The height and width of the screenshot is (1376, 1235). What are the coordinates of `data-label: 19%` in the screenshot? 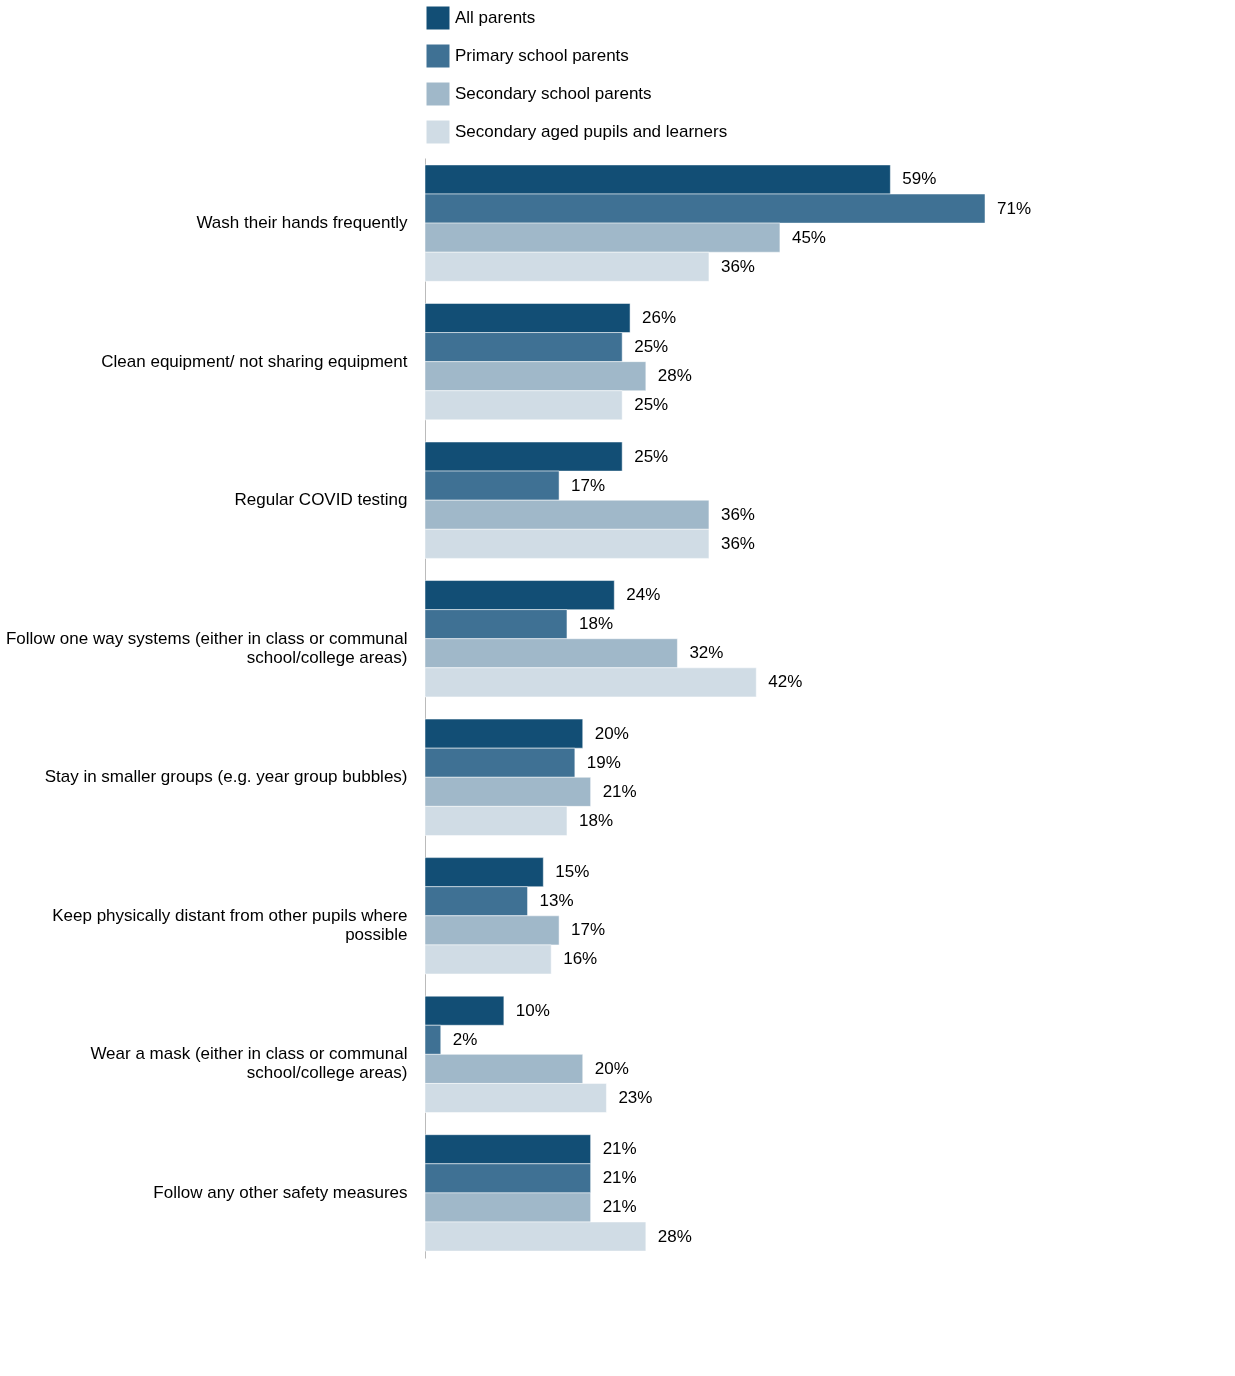 It's located at (603, 762).